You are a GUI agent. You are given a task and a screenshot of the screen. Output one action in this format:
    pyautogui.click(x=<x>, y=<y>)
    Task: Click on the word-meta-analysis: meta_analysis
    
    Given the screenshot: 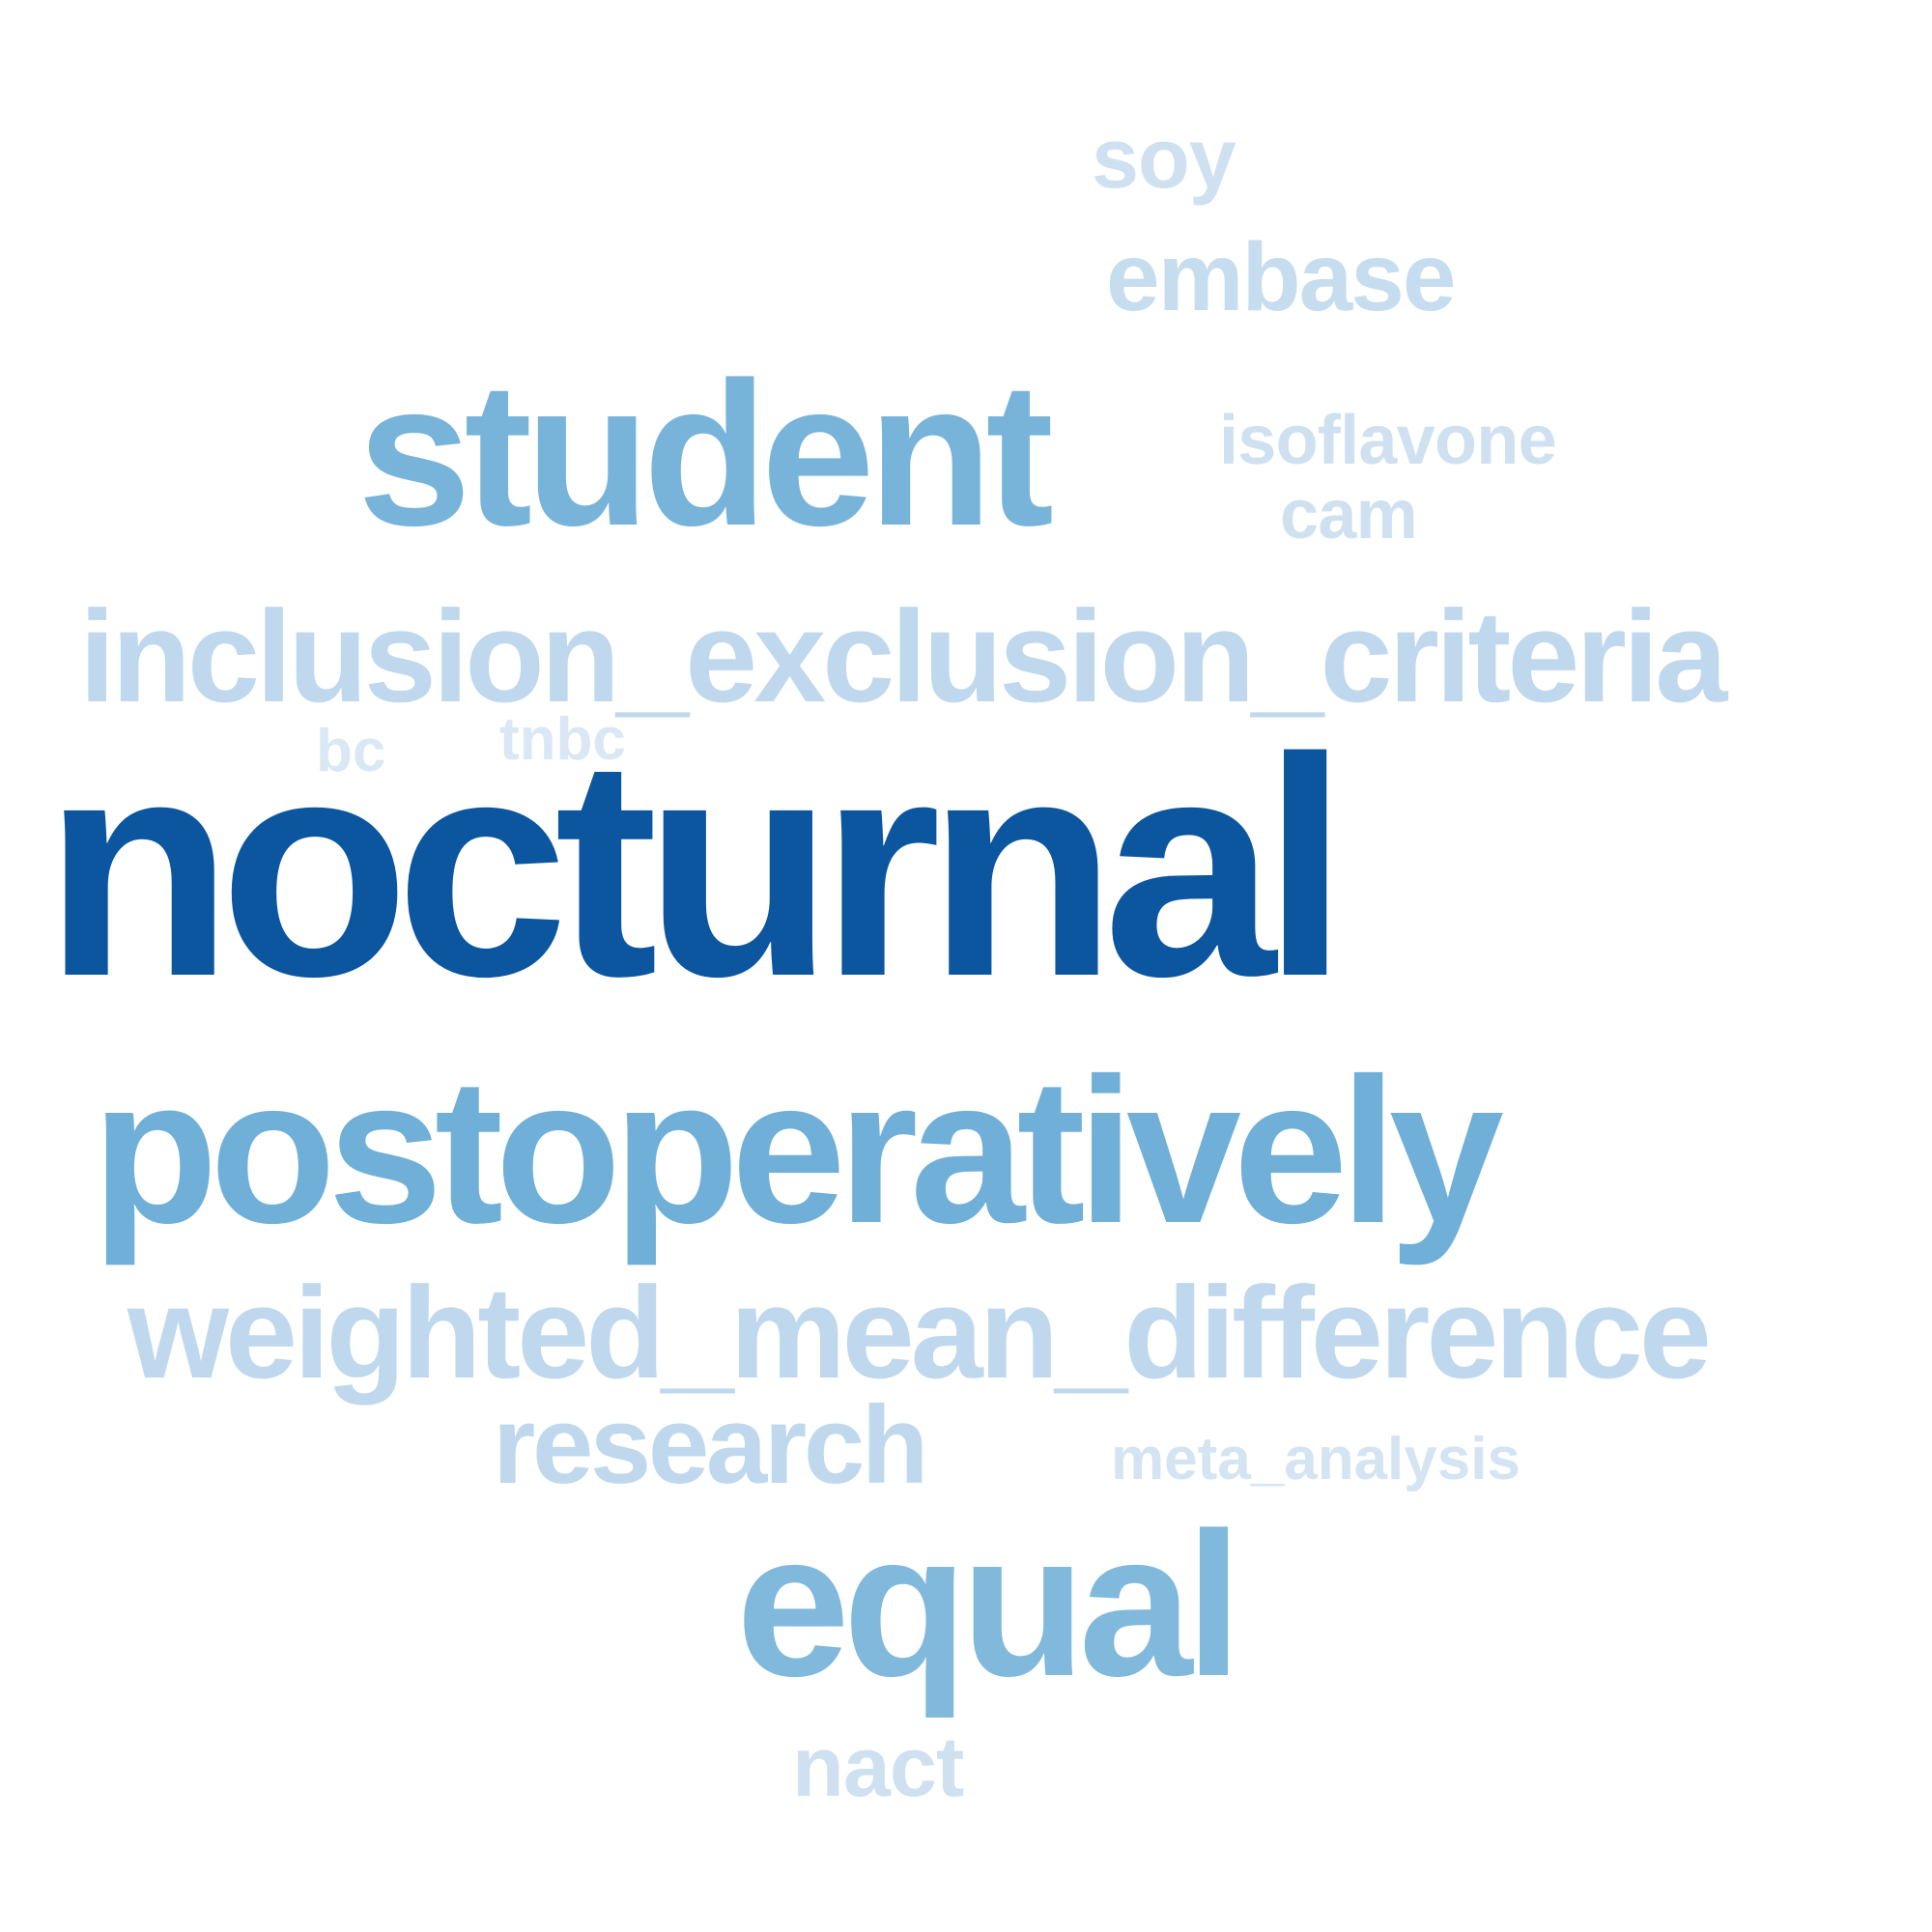 What is the action you would take?
    pyautogui.click(x=1315, y=1460)
    